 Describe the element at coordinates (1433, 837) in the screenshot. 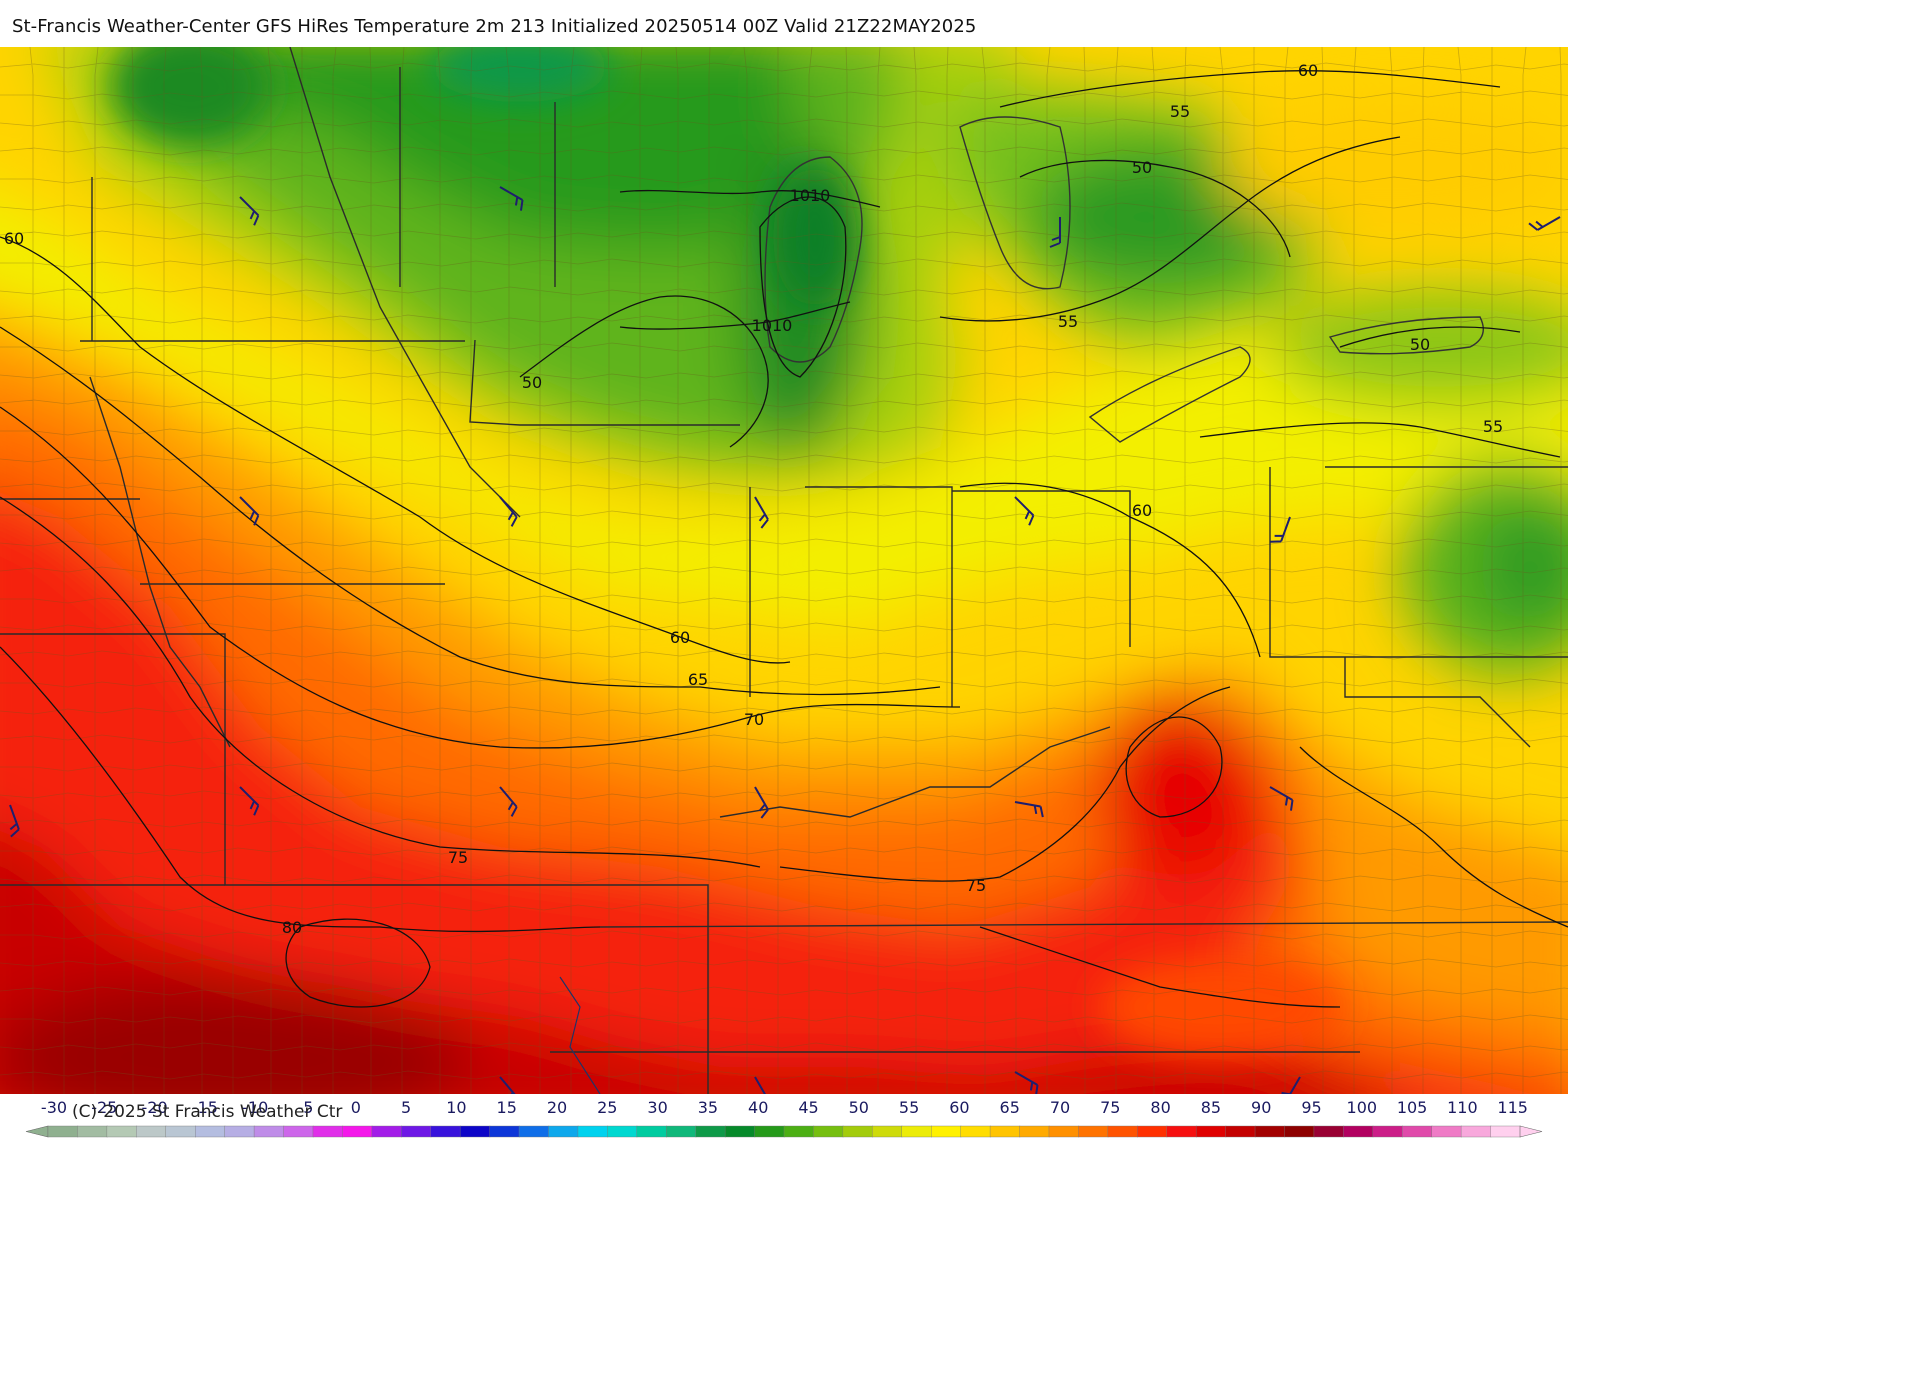

I see `contour-east-valley` at that location.